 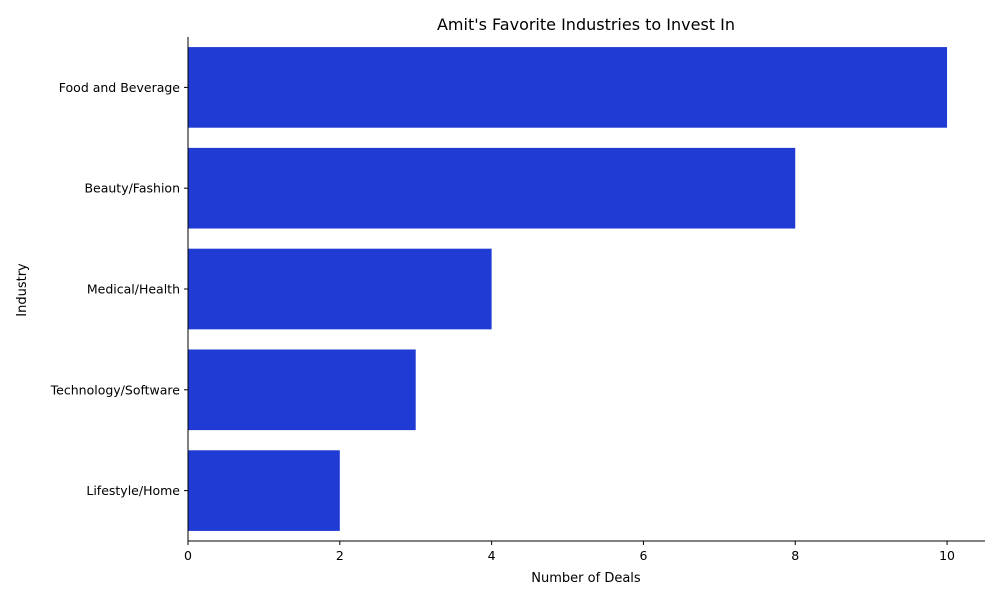 What do you see at coordinates (133, 490) in the screenshot?
I see `y-tick-label-4: Lifestyle/Home` at bounding box center [133, 490].